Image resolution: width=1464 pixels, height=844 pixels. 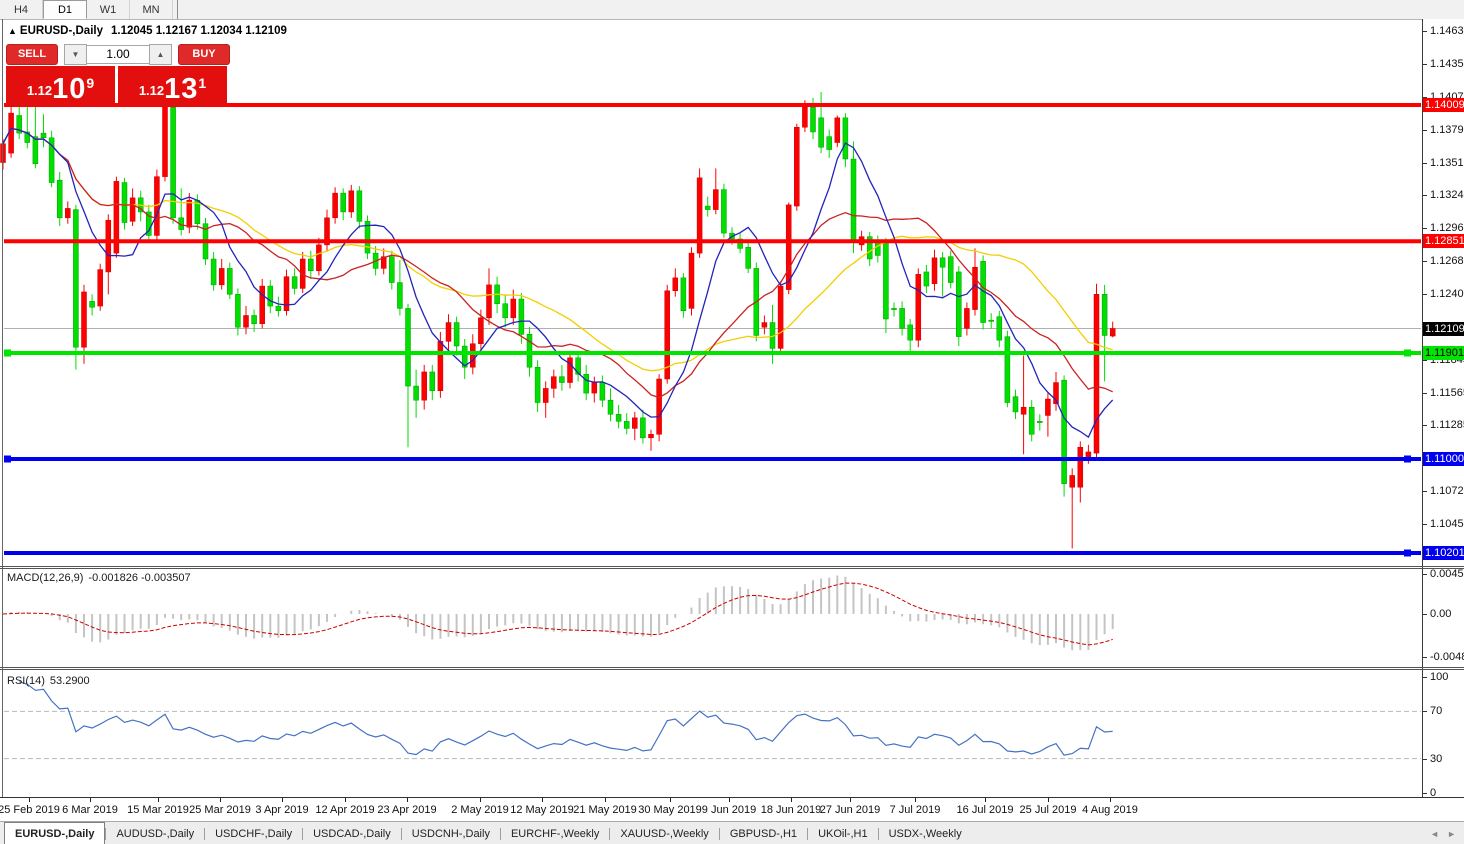 I want to click on sell-price-box: 1.12 10 9, so click(x=60, y=86).